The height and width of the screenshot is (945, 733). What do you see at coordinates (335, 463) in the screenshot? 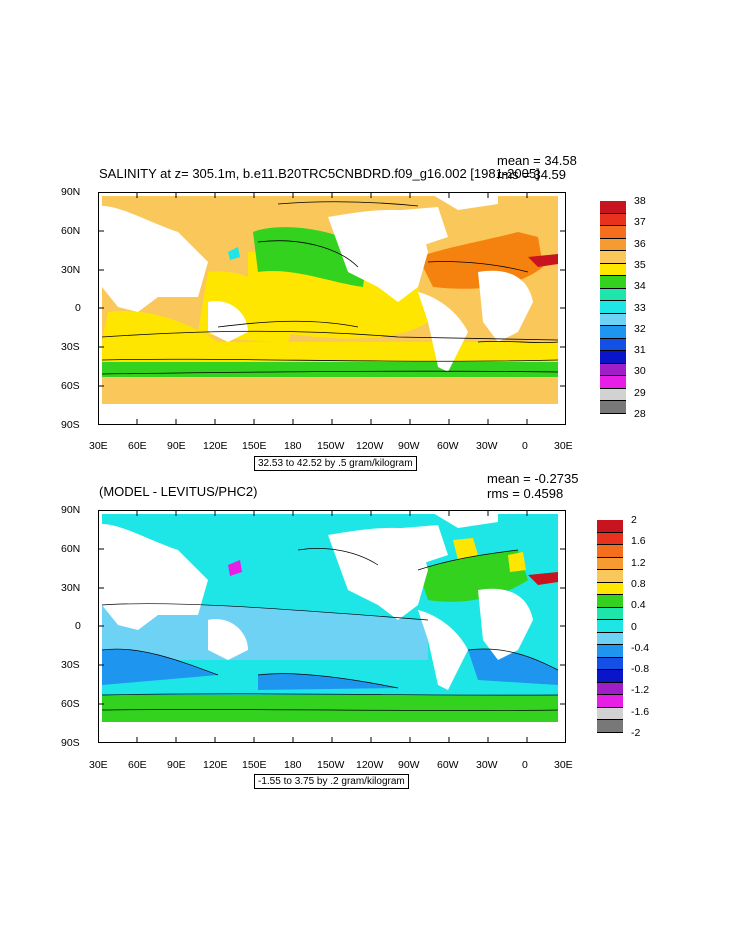
I see `panel1-contour-info: 32.53 to 42.52 by .5 gram/kilogram` at bounding box center [335, 463].